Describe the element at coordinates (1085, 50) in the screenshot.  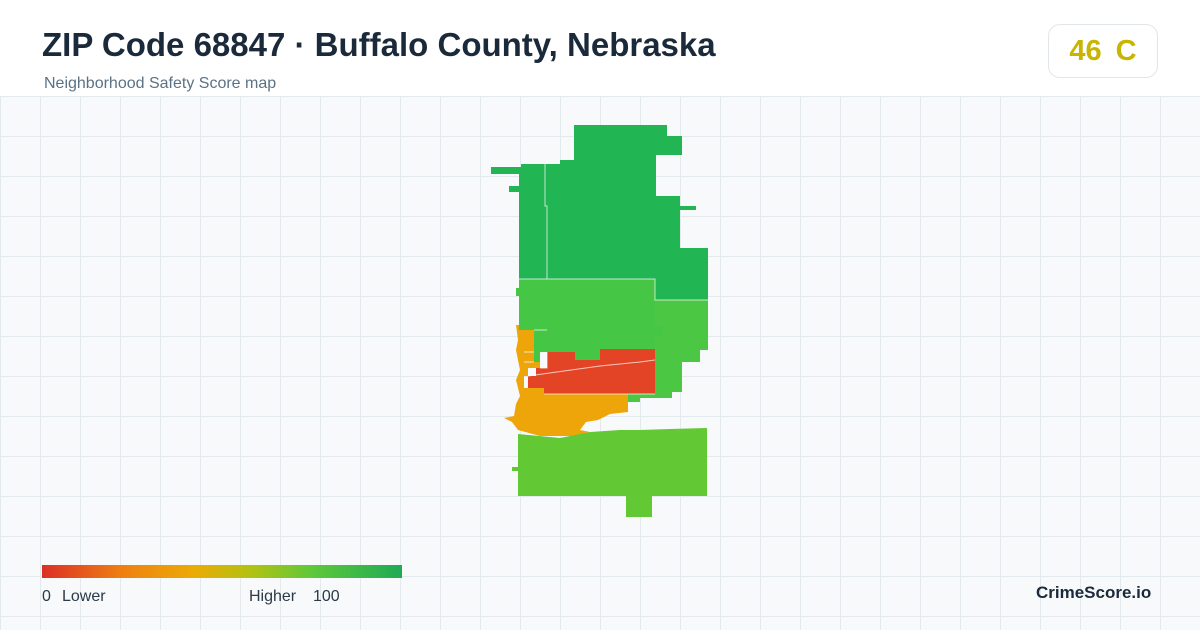
I see `score-value: 46` at that location.